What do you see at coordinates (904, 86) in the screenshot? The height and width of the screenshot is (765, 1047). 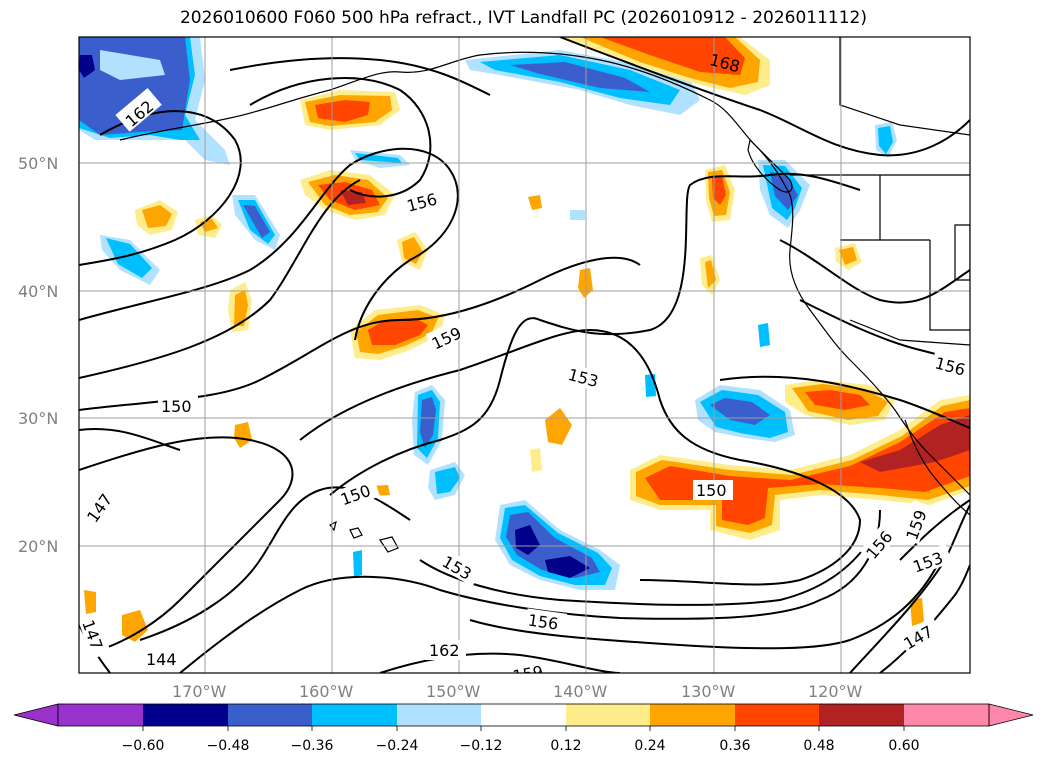 I see `canada-border-north` at bounding box center [904, 86].